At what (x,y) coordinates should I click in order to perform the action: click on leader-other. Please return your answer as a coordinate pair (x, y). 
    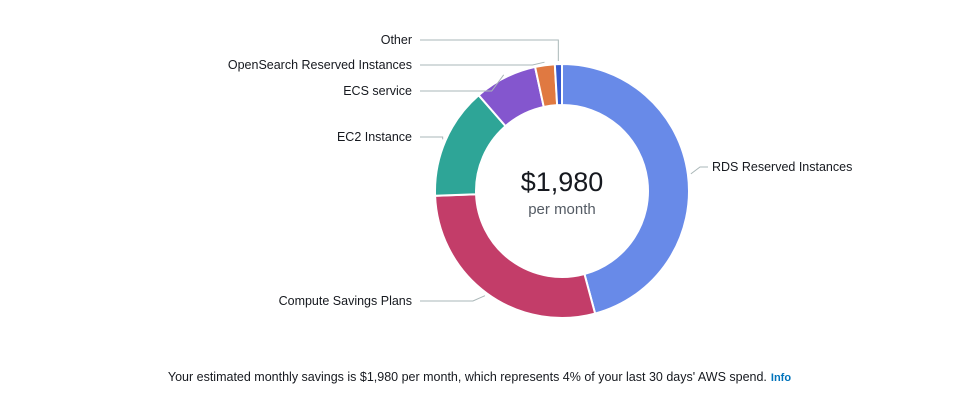
    Looking at the image, I should click on (489, 50).